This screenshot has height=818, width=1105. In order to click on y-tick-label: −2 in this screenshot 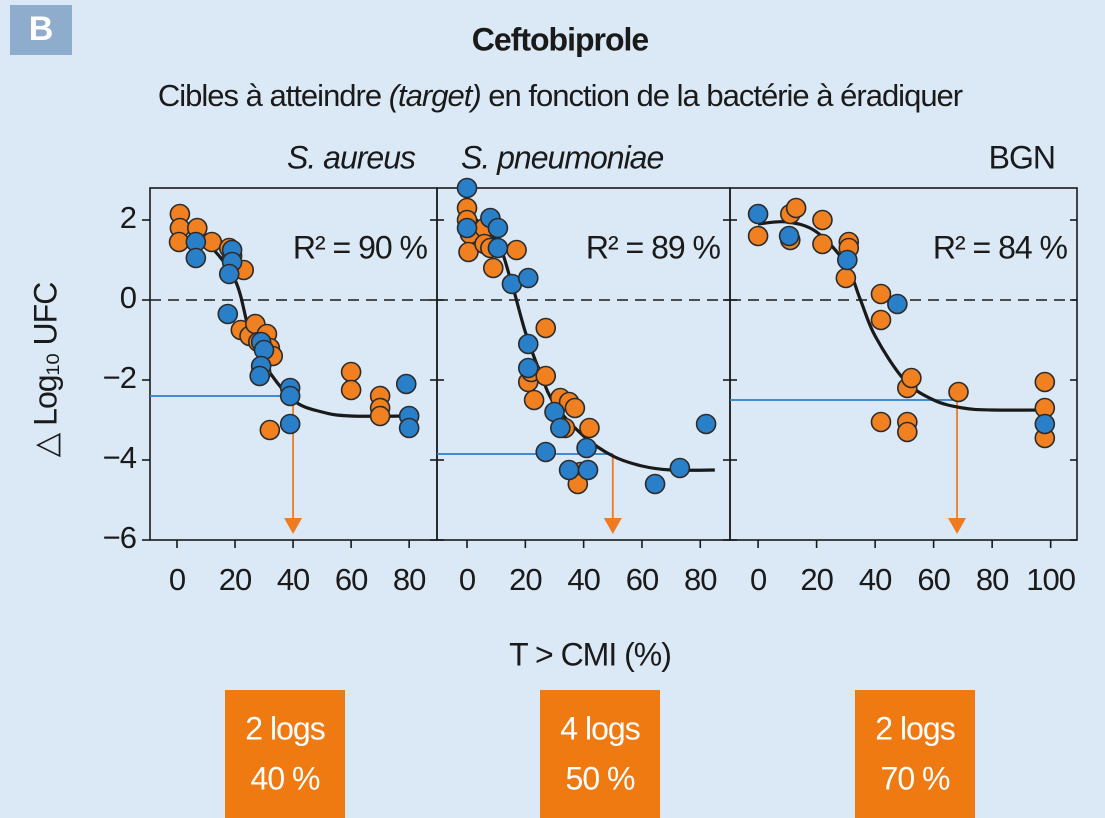, I will do `click(119, 377)`.